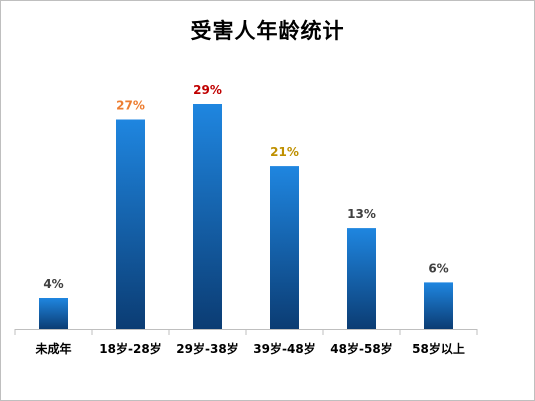 This screenshot has width=535, height=401. I want to click on tick-label-5: 58岁以上, so click(438, 348).